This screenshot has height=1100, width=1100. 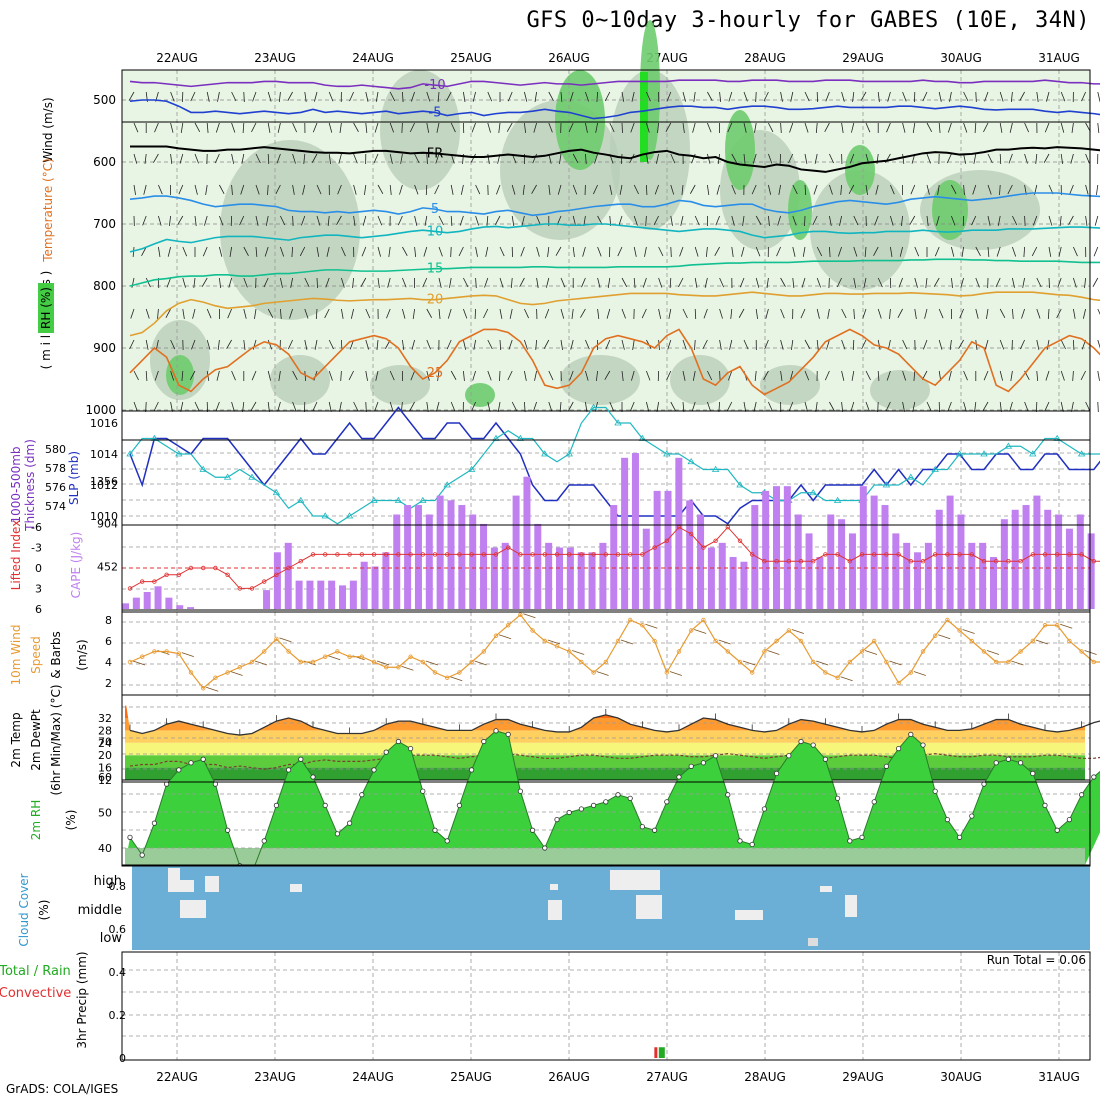 I want to click on temp-band, so click(x=605, y=736).